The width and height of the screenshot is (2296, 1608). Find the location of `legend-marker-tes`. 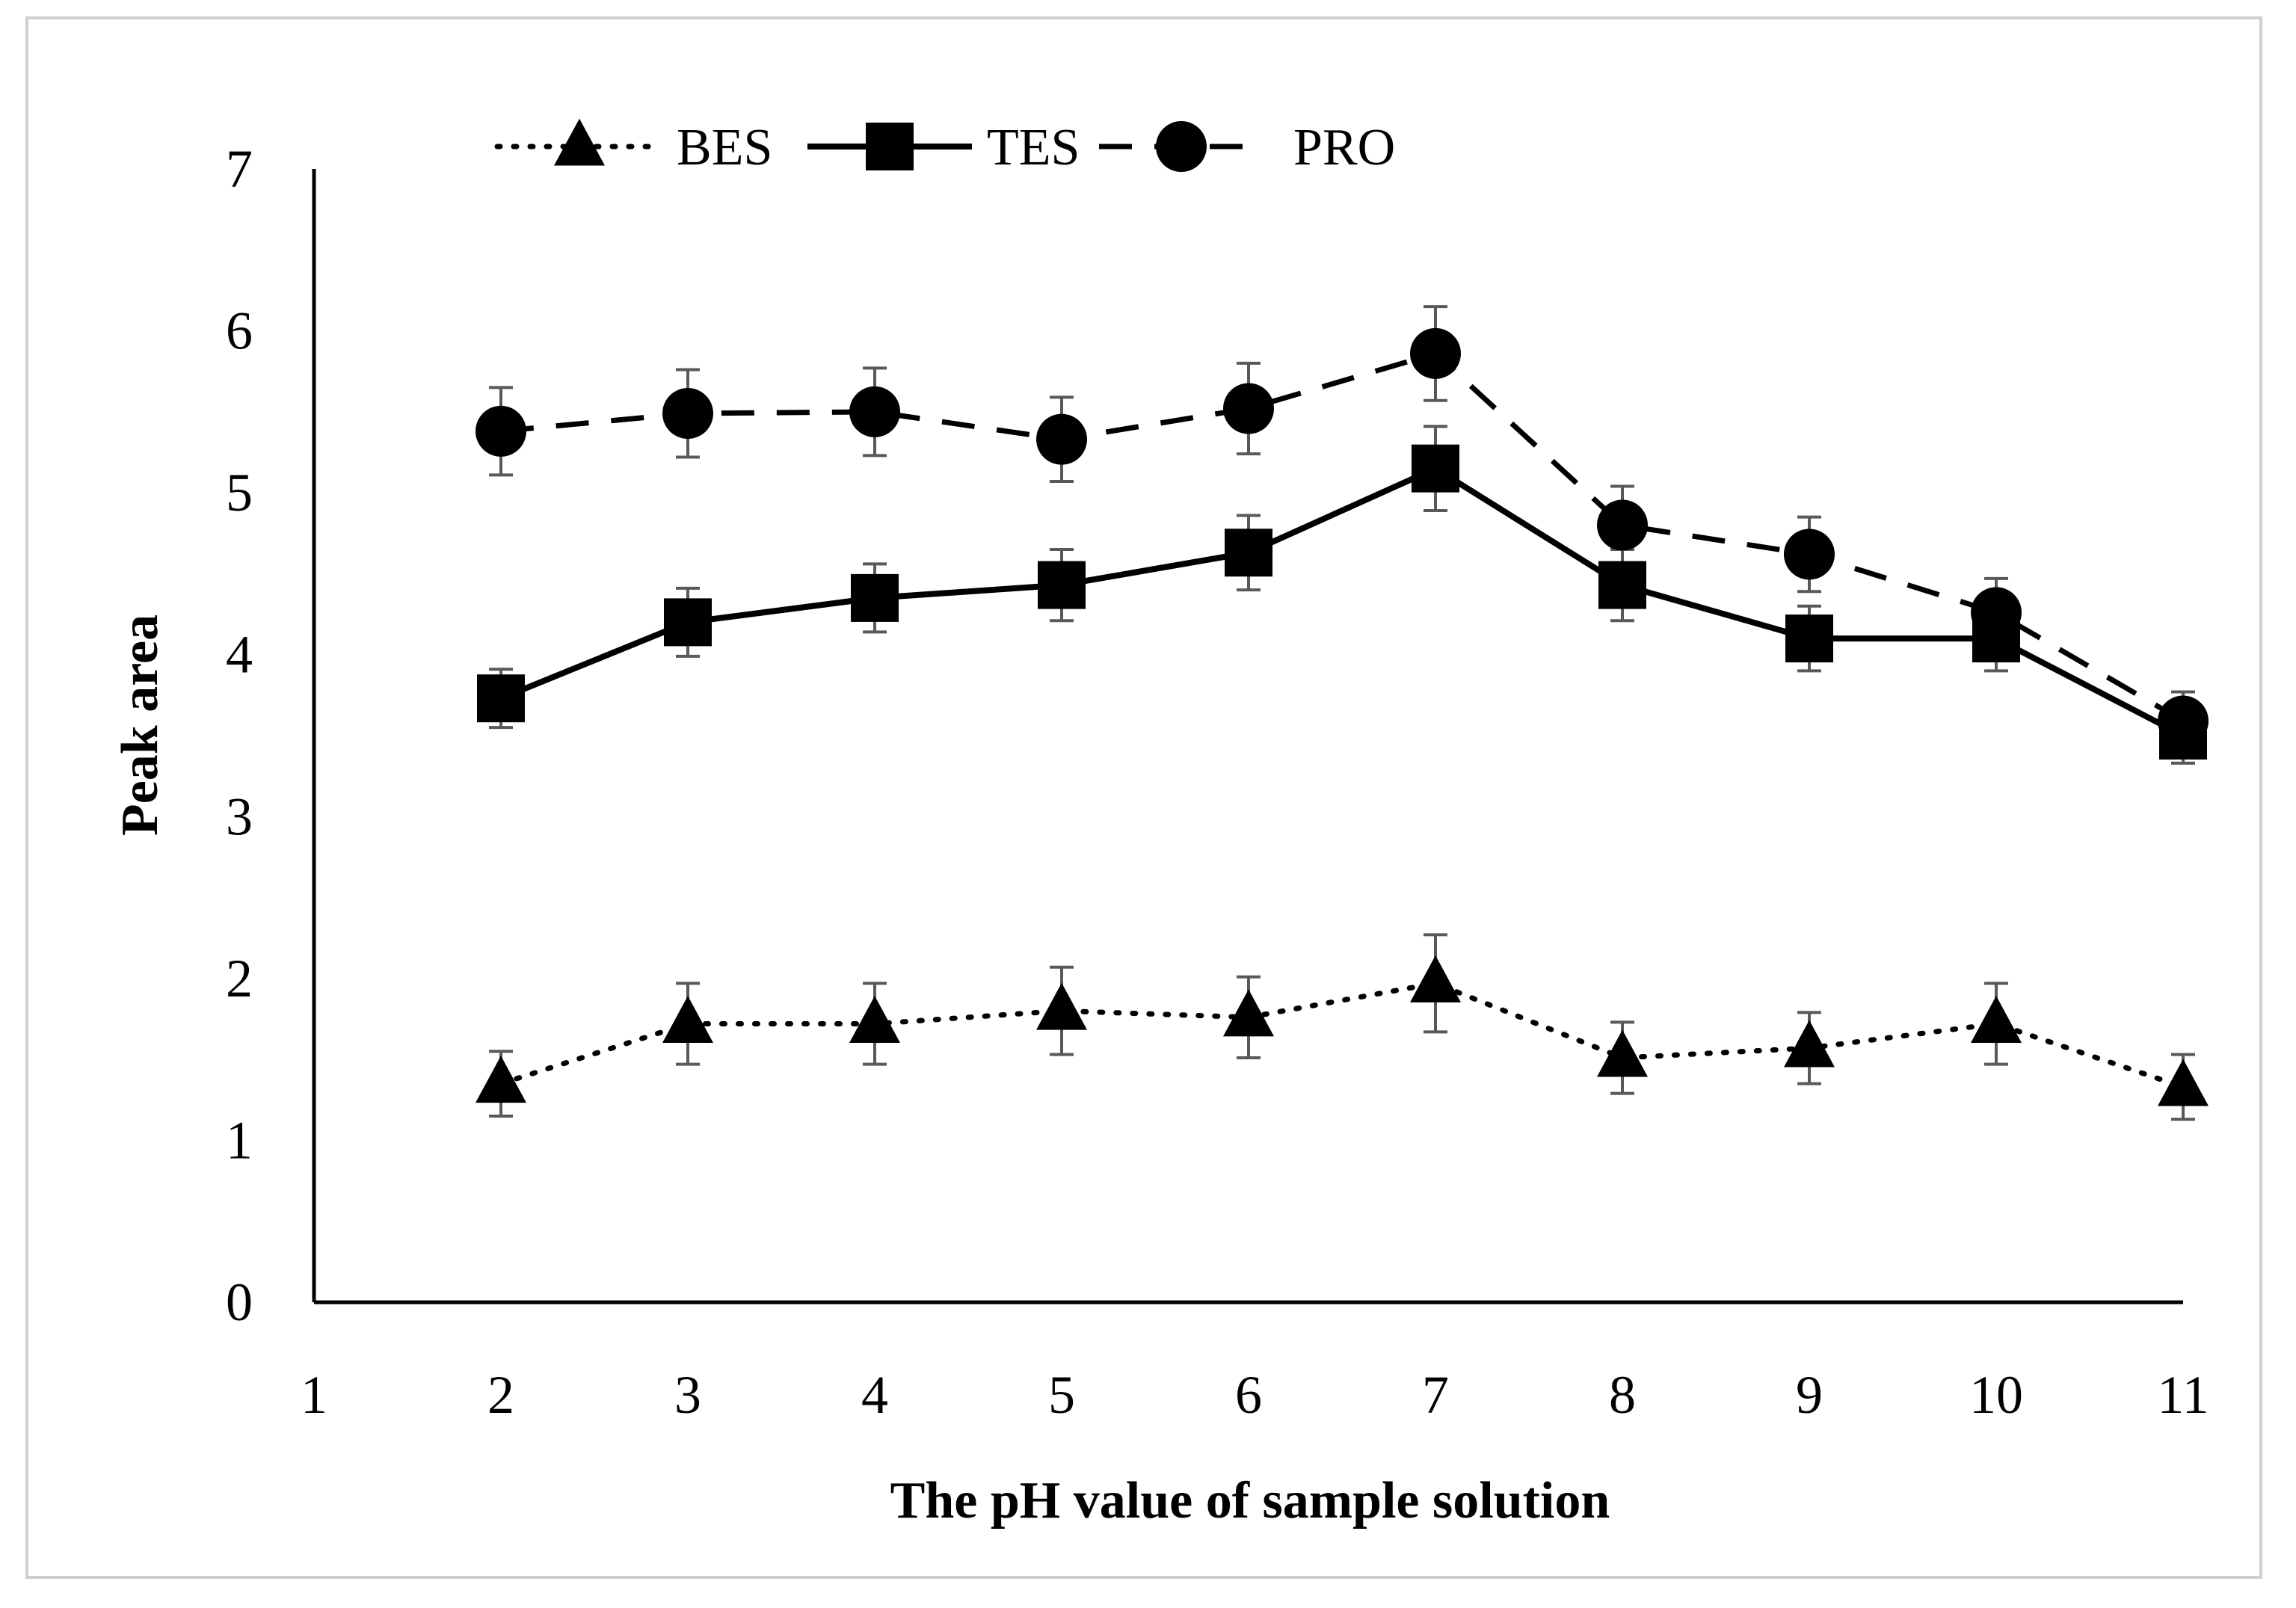

legend-marker-tes is located at coordinates (890, 146).